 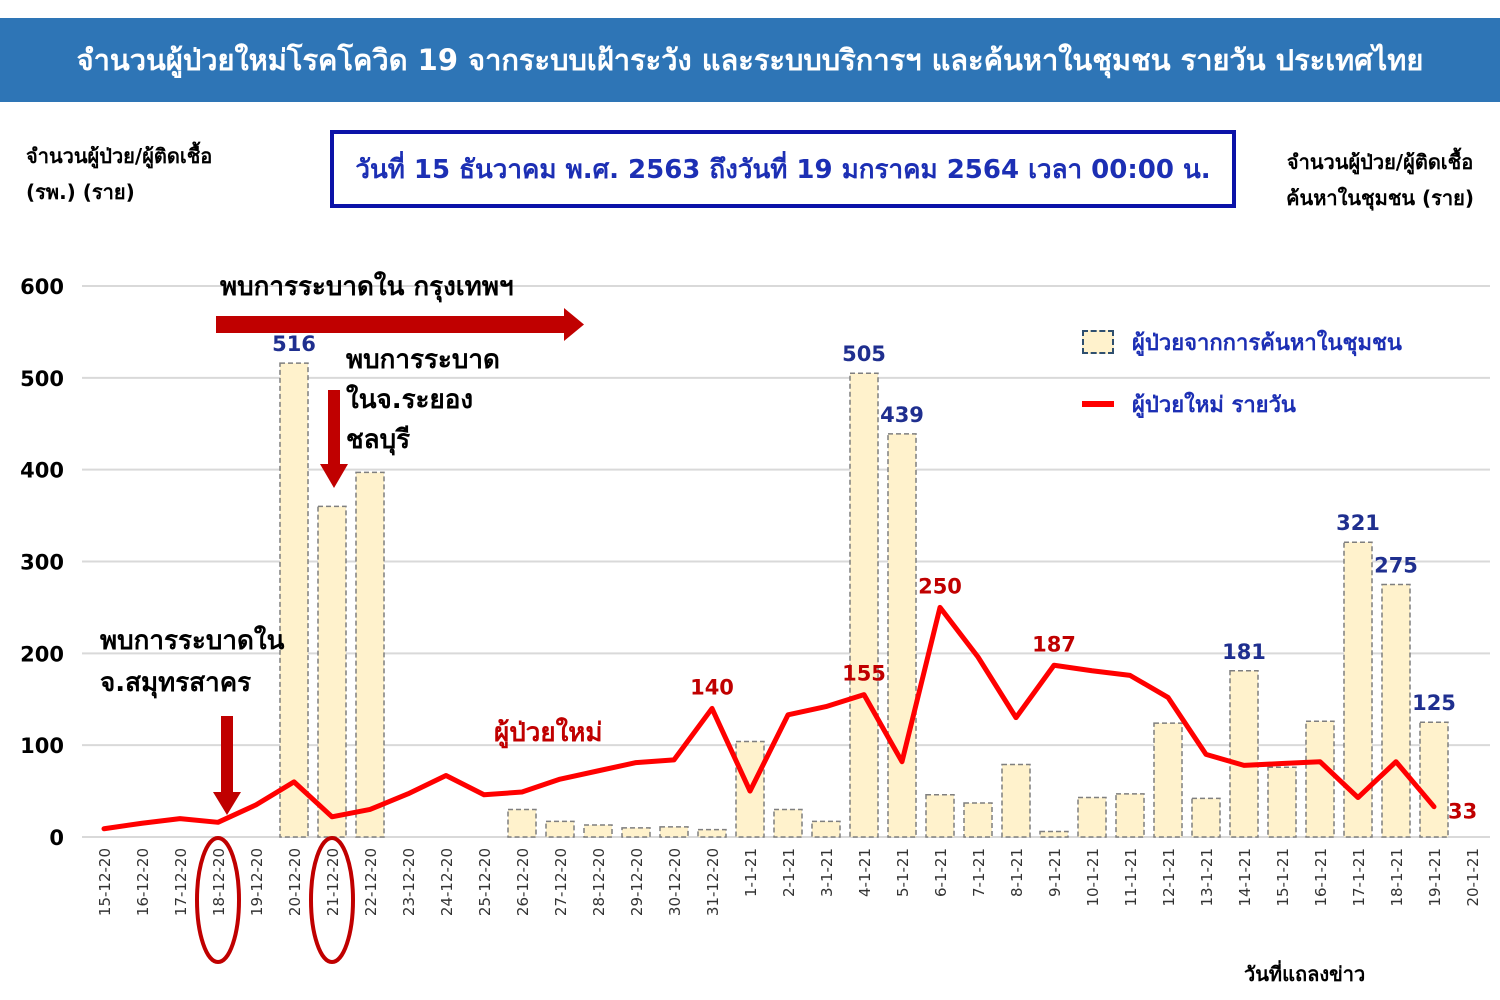 I want to click on y-tick-label-600: 600, so click(x=42, y=287).